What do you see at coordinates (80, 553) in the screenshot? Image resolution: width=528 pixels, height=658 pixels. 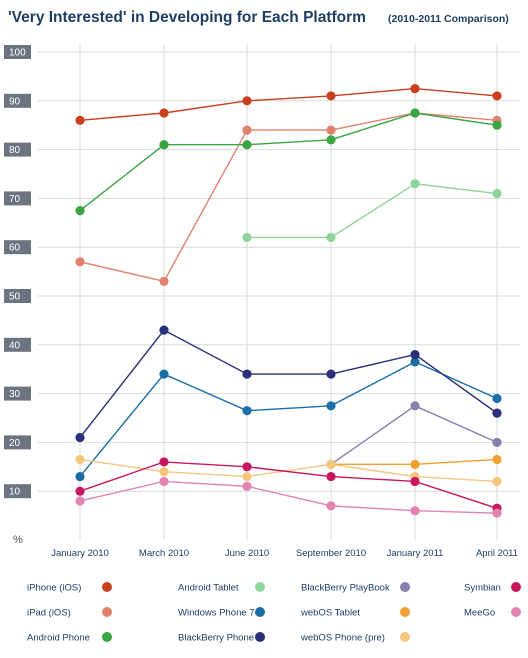 I see `x-tick-label: January 2010` at bounding box center [80, 553].